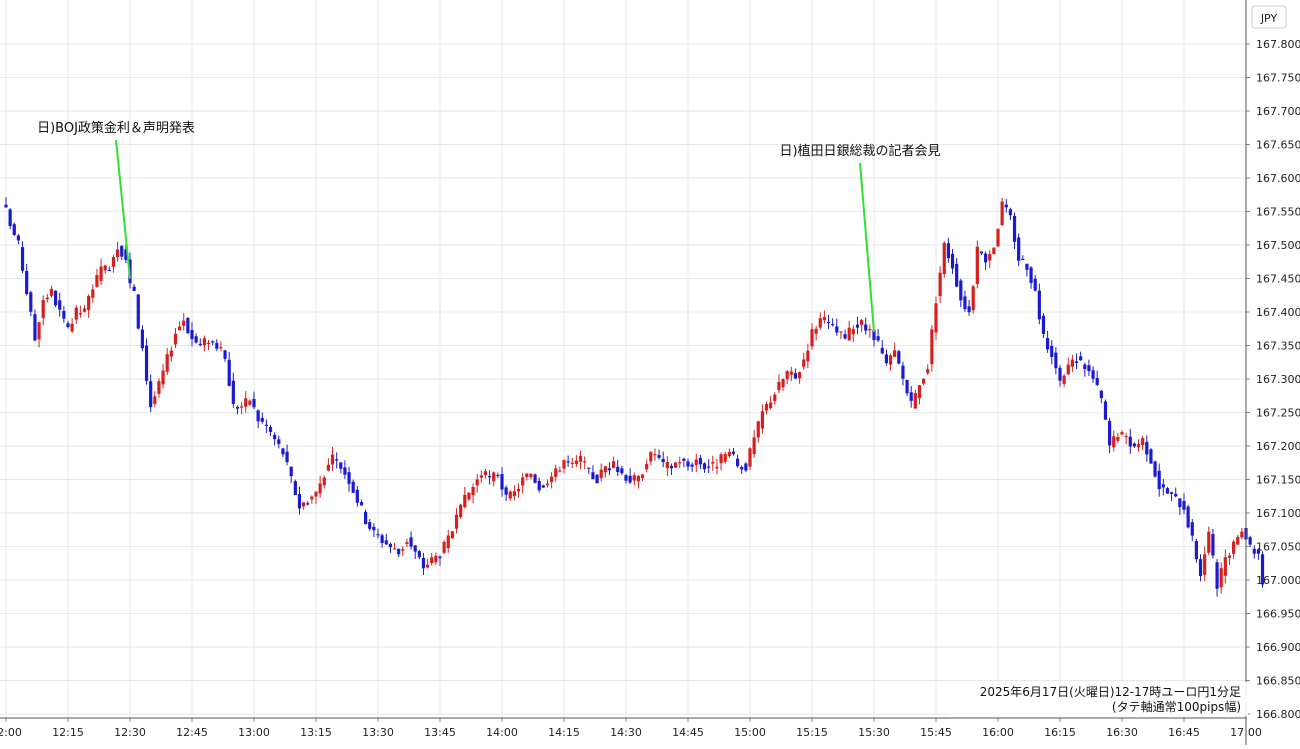 This screenshot has height=749, width=1300. Describe the element at coordinates (1184, 732) in the screenshot. I see `x-tick-label: 16:45` at that location.